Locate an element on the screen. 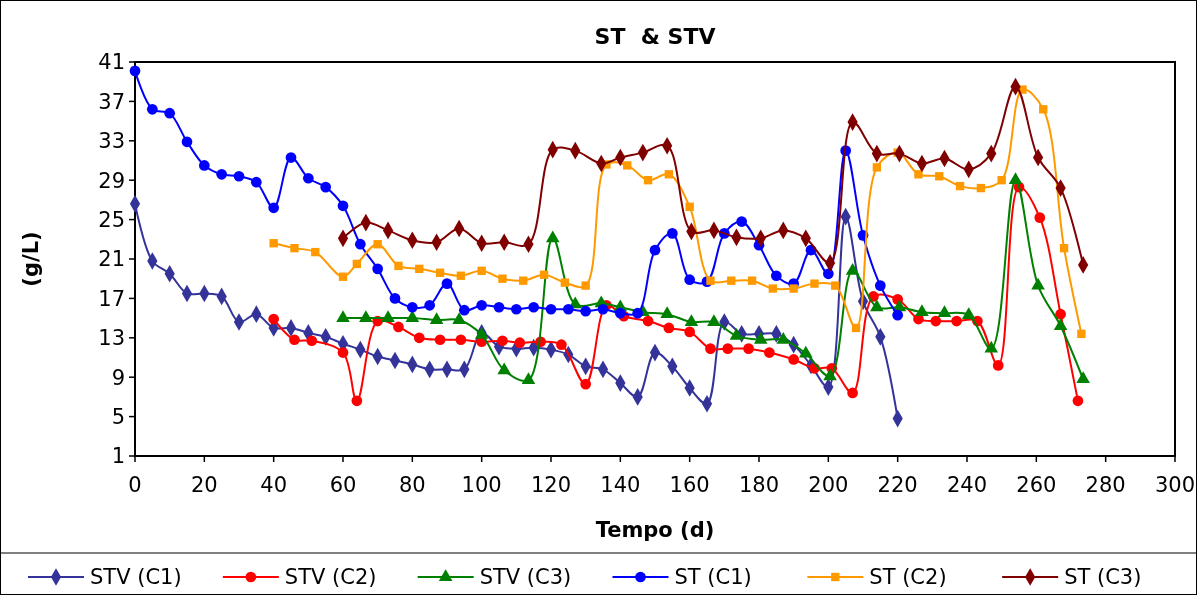 This screenshot has height=595, width=1197. x-tick-label: 100 is located at coordinates (481, 485).